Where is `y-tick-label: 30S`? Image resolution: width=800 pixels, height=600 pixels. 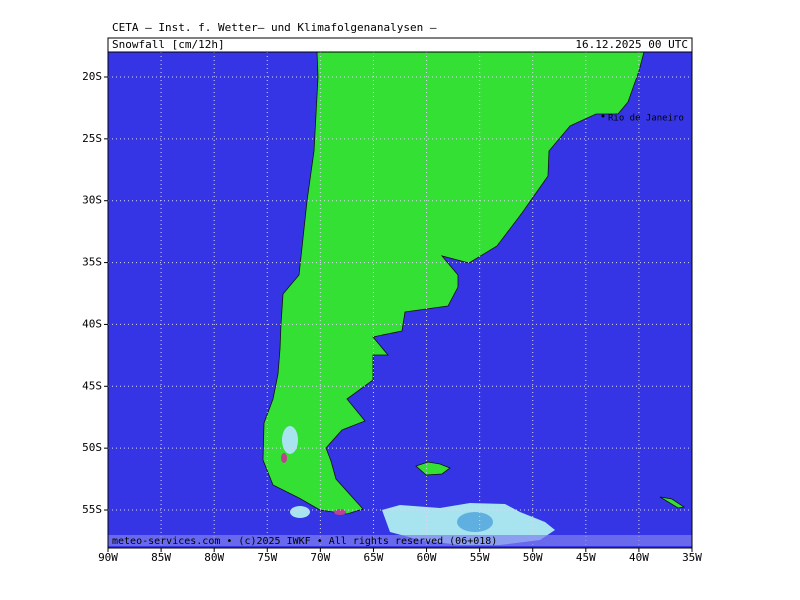
y-tick-label: 30S is located at coordinates (92, 200).